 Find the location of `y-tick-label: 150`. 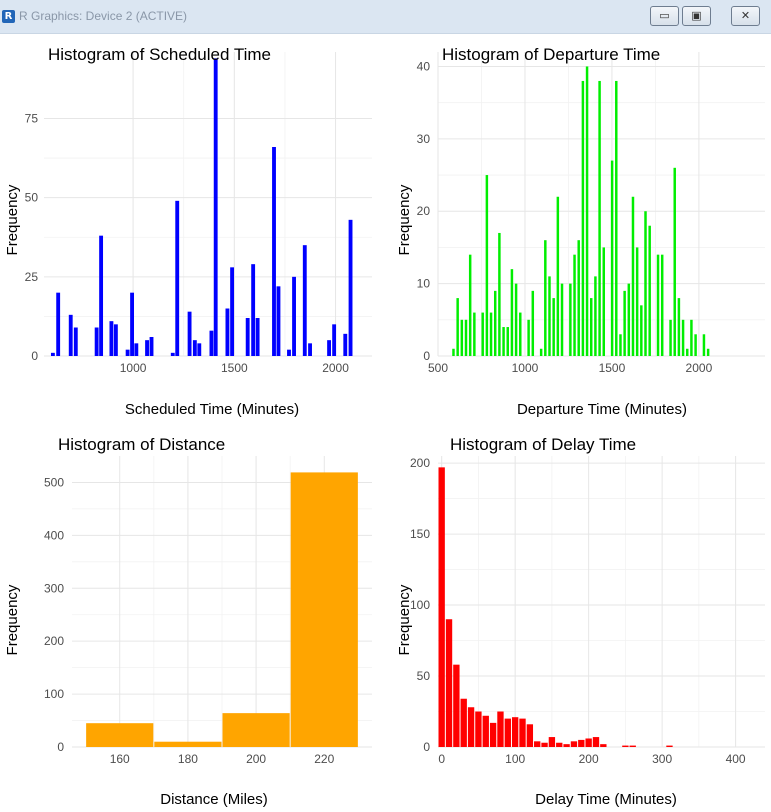

y-tick-label: 150 is located at coordinates (420, 534).